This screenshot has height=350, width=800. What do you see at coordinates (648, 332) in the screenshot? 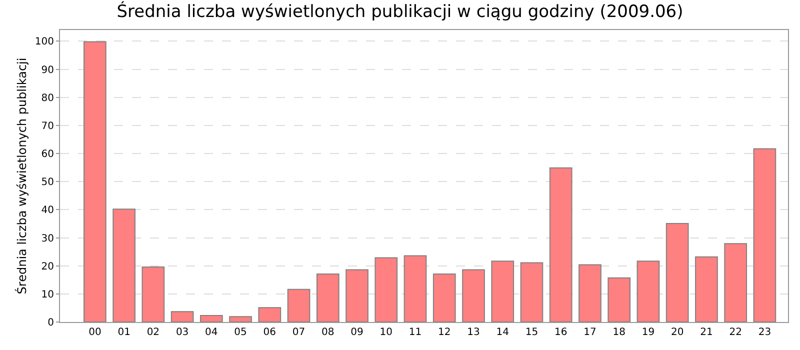
I see `x-tick-label: 19` at bounding box center [648, 332].